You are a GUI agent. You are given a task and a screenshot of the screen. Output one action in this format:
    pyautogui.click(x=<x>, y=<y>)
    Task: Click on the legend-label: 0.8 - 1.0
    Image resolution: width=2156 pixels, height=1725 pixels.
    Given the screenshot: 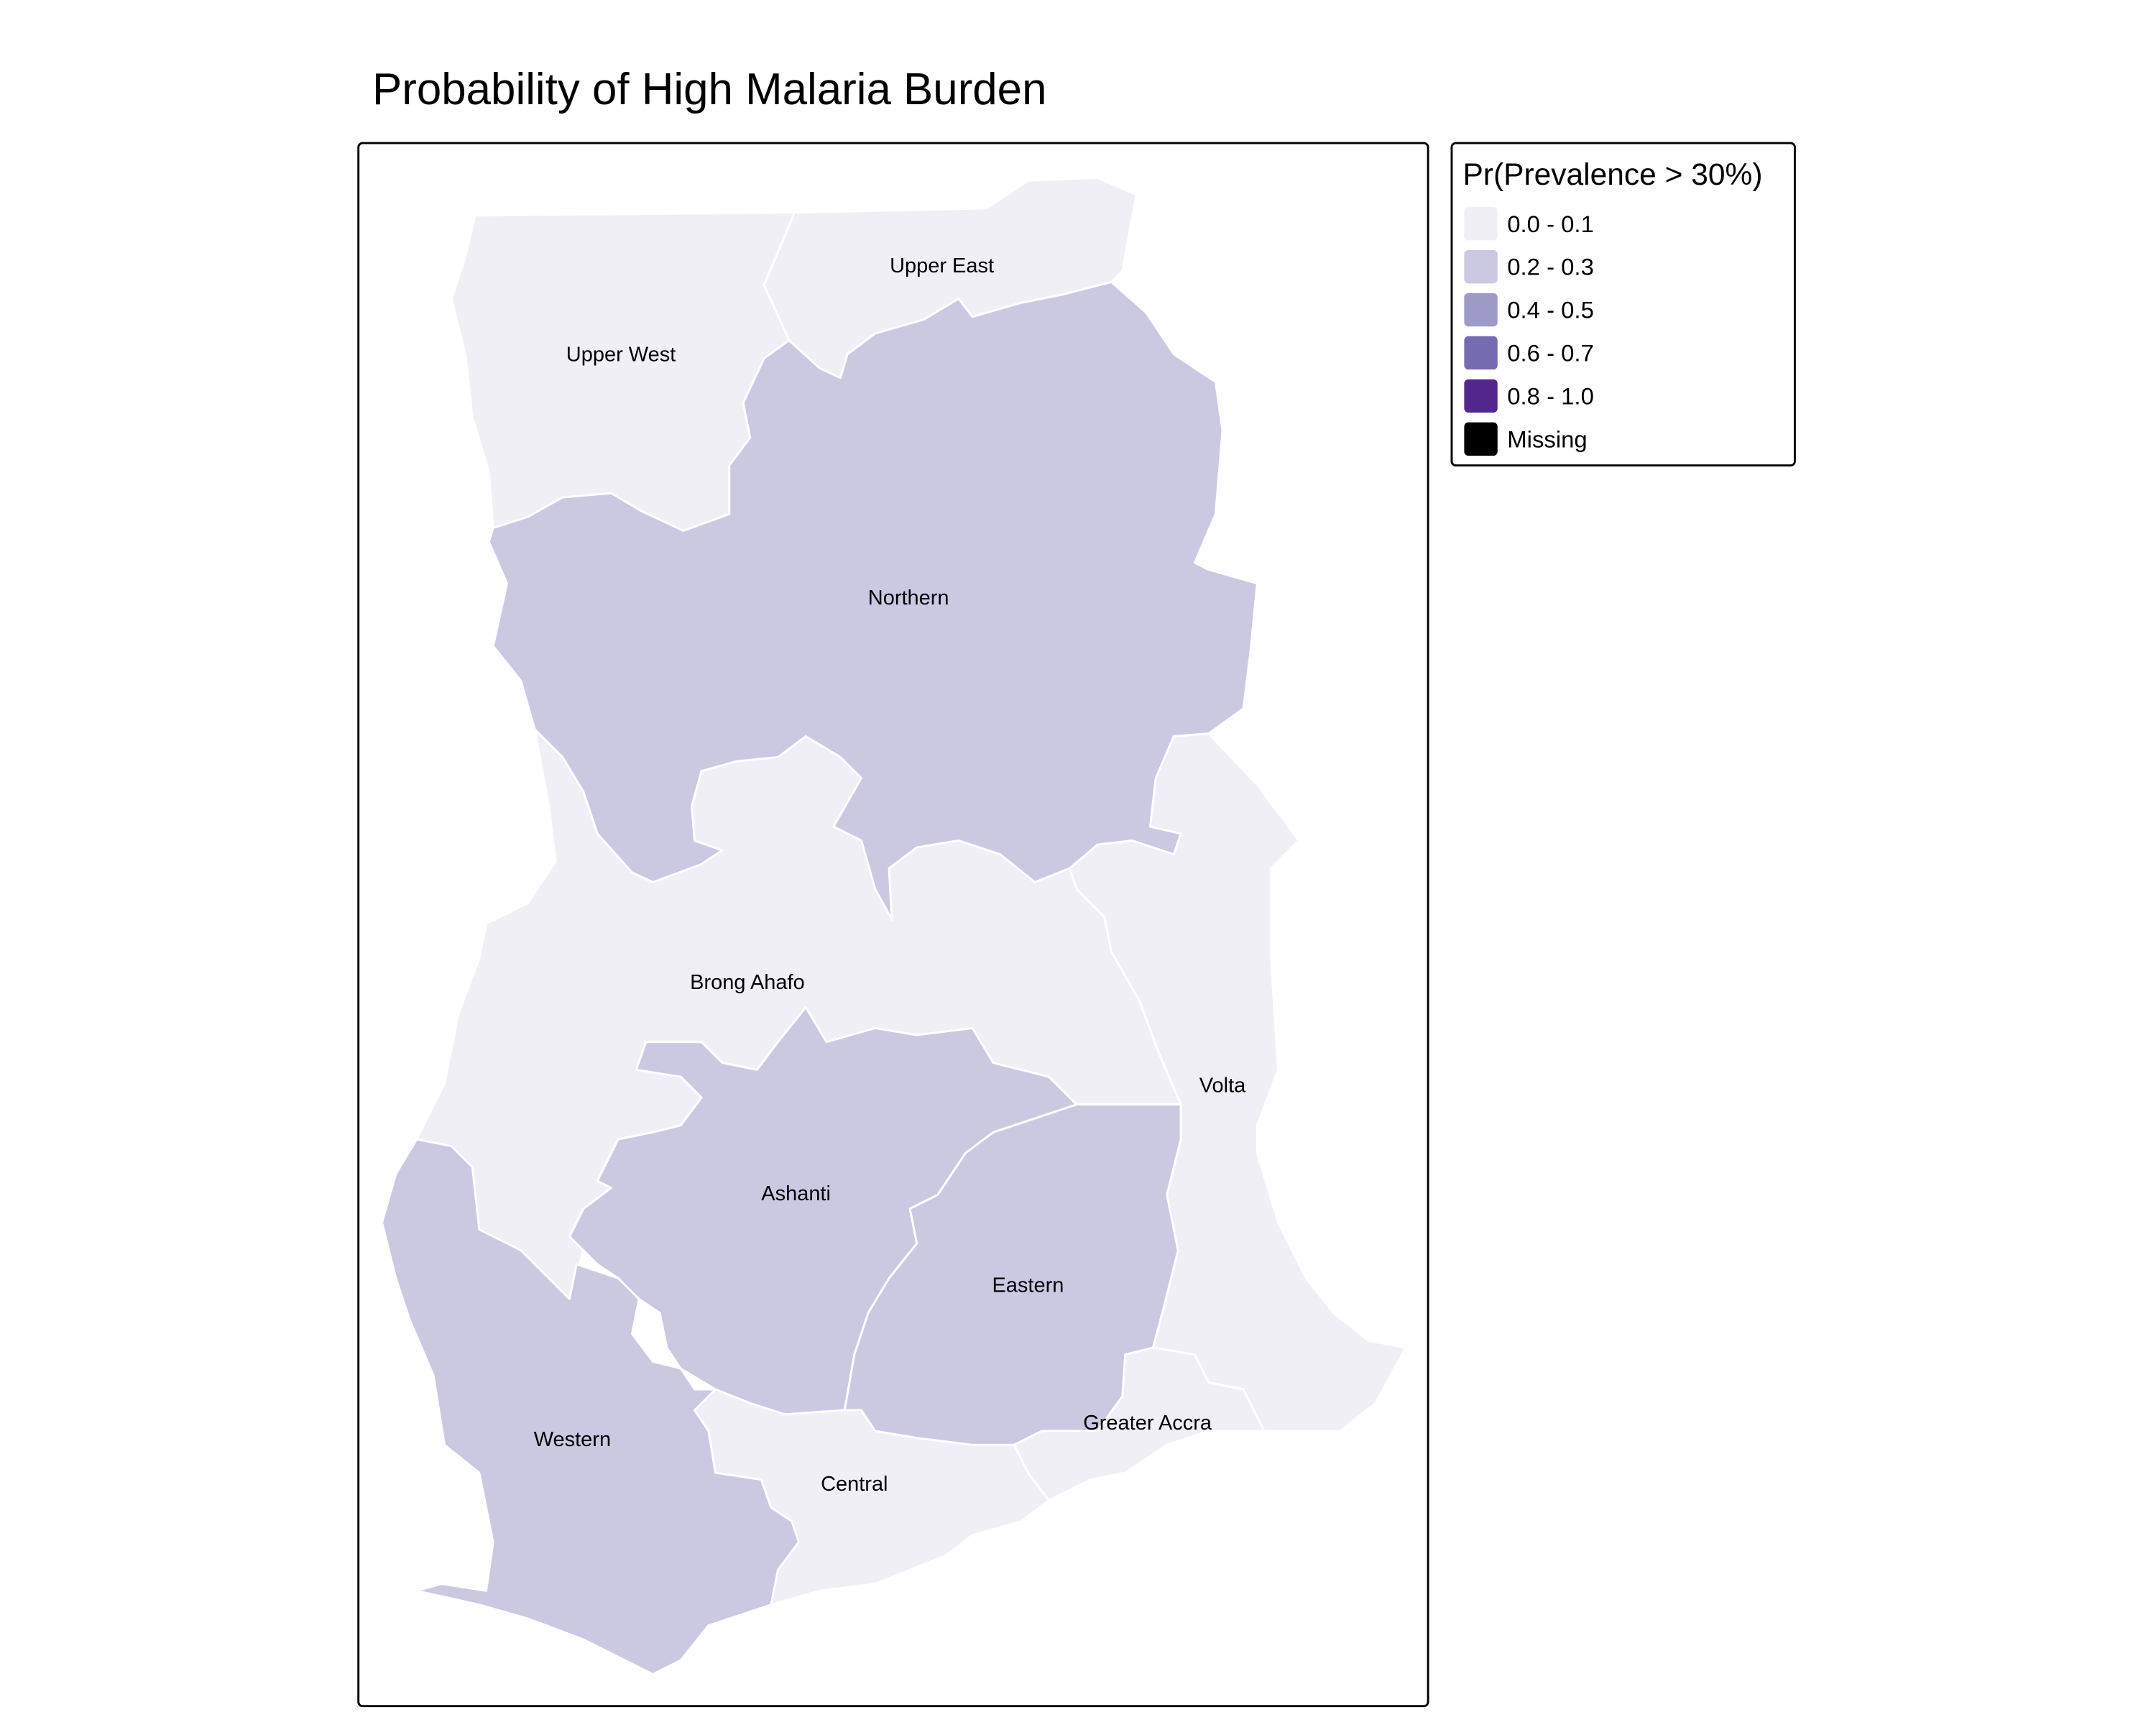 What is the action you would take?
    pyautogui.click(x=1551, y=396)
    